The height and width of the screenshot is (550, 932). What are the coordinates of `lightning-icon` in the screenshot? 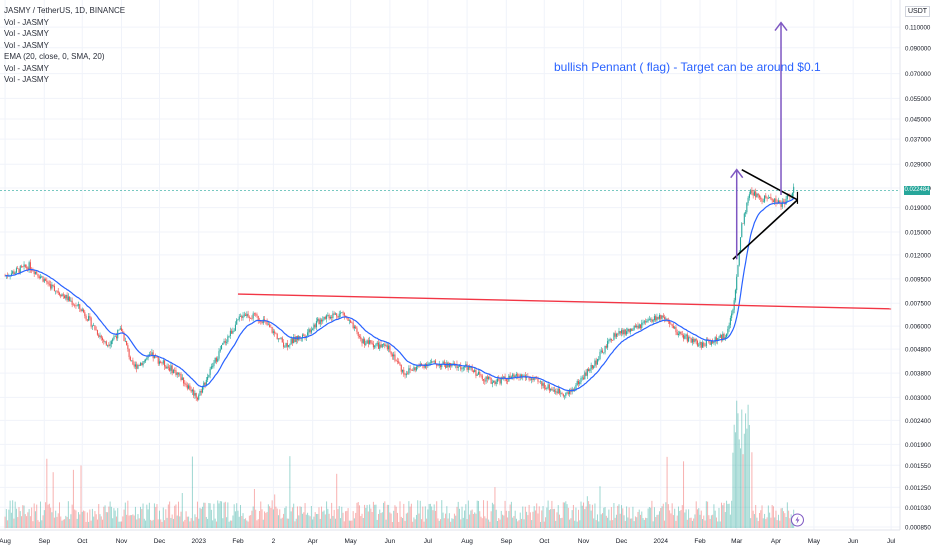 It's located at (797, 520).